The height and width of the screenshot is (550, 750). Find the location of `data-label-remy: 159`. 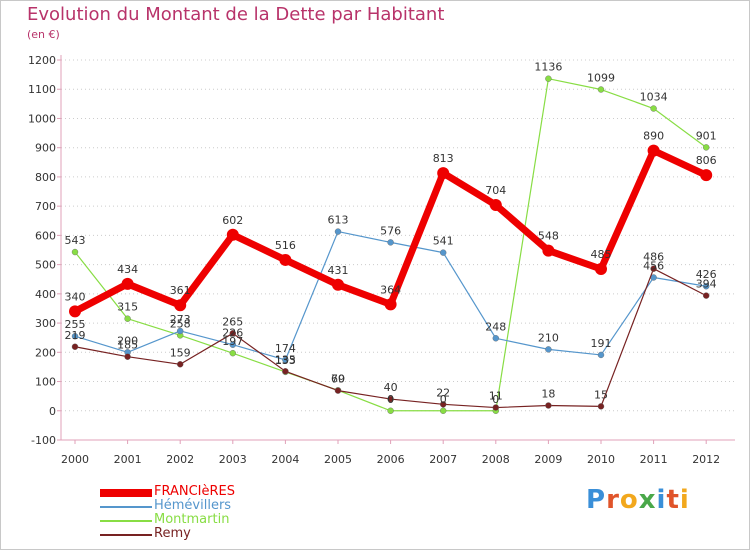

data-label-remy: 159 is located at coordinates (180, 352).